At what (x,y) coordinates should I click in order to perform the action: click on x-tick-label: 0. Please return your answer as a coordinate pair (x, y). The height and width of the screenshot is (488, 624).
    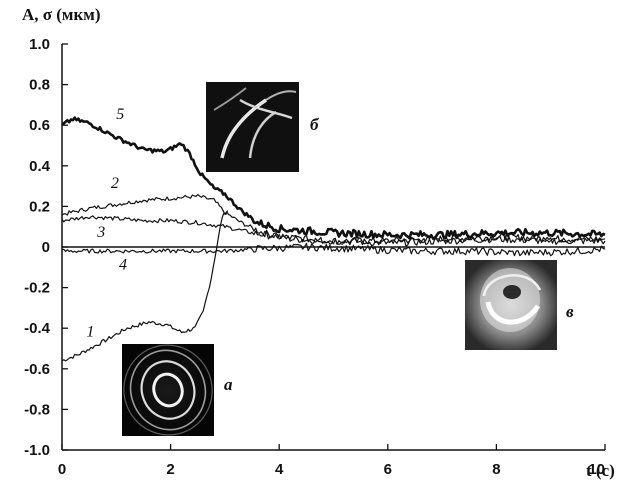
    Looking at the image, I should click on (62, 469).